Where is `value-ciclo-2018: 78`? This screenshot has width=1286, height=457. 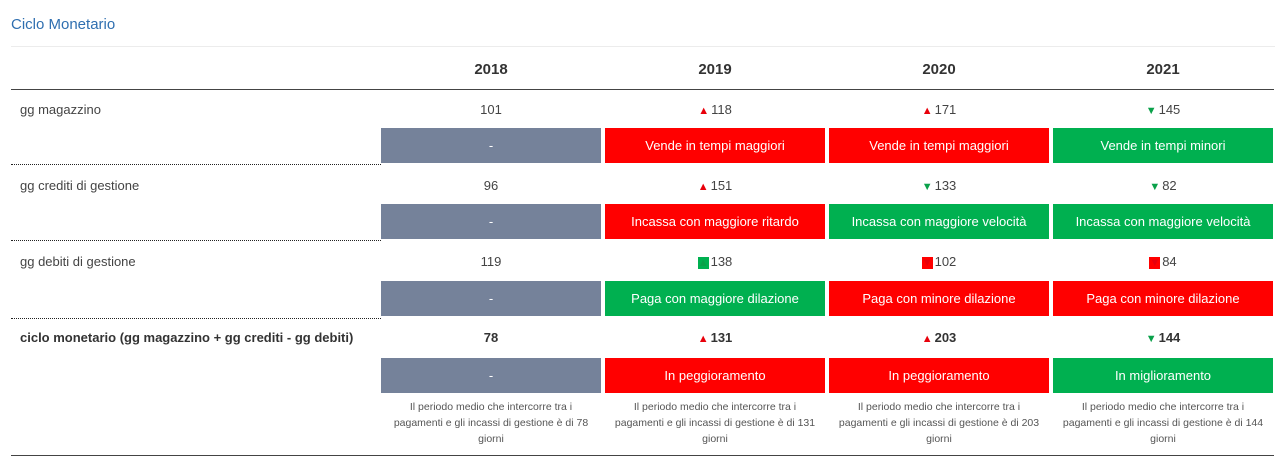 value-ciclo-2018: 78 is located at coordinates (491, 337).